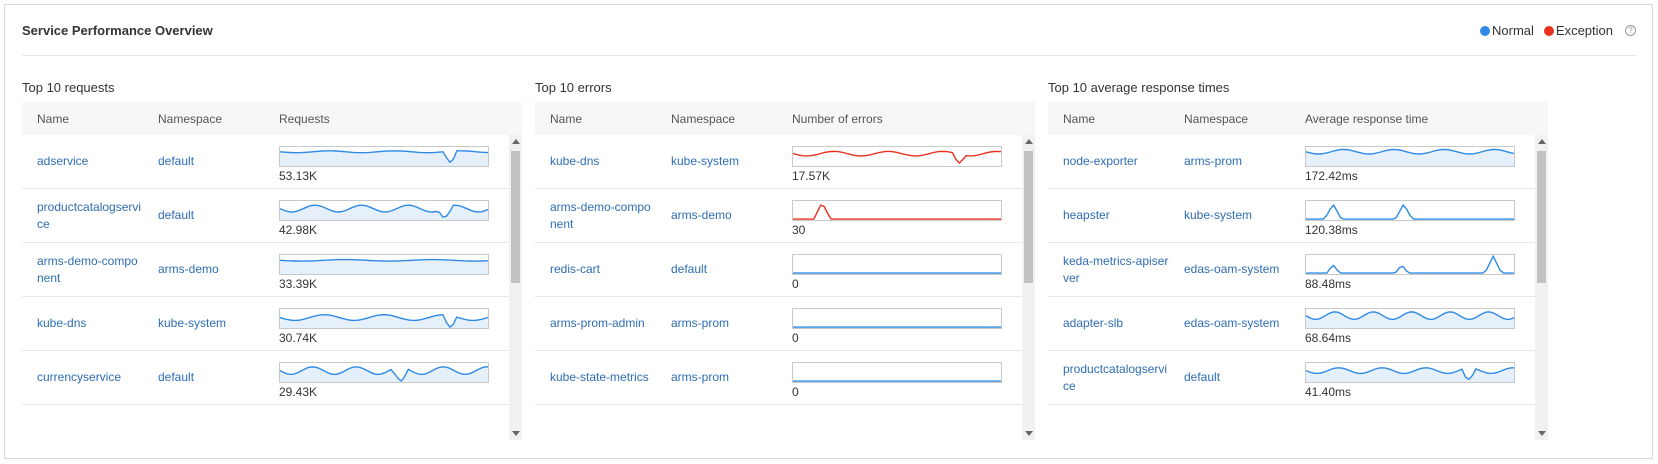 Image resolution: width=1658 pixels, height=464 pixels. What do you see at coordinates (785, 378) in the screenshot?
I see `table-row: kube-state-metrics arms-prom 0` at bounding box center [785, 378].